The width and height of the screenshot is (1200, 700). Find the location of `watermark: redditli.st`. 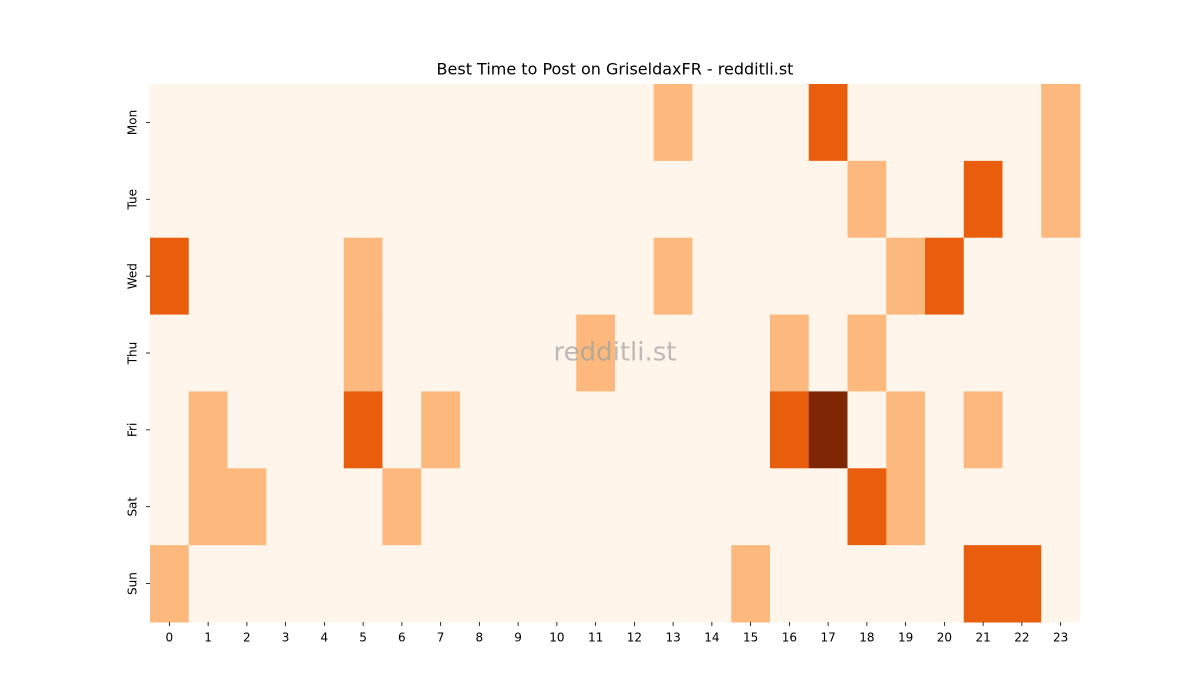

watermark: redditli.st is located at coordinates (615, 353).